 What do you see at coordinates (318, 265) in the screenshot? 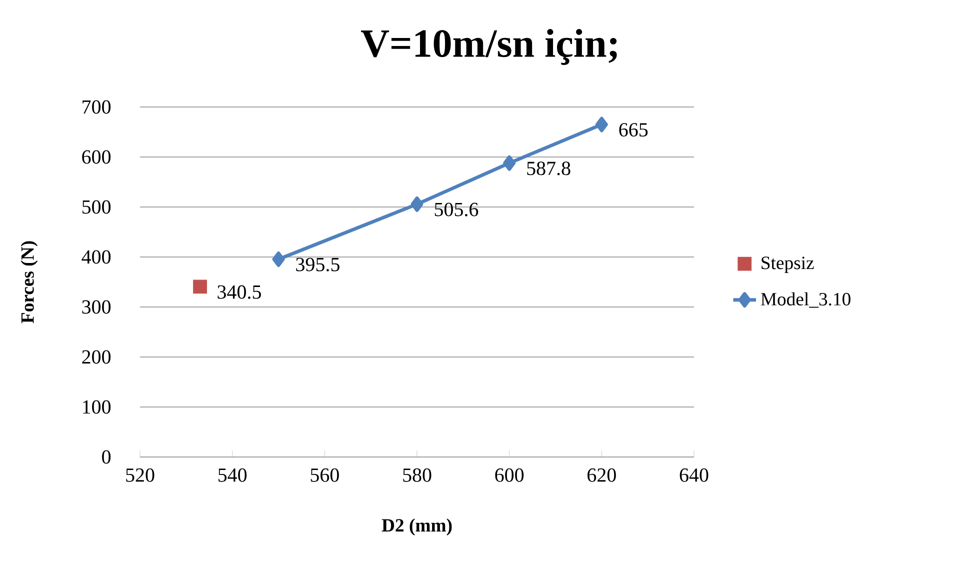
I see `data-label: 395.5` at bounding box center [318, 265].